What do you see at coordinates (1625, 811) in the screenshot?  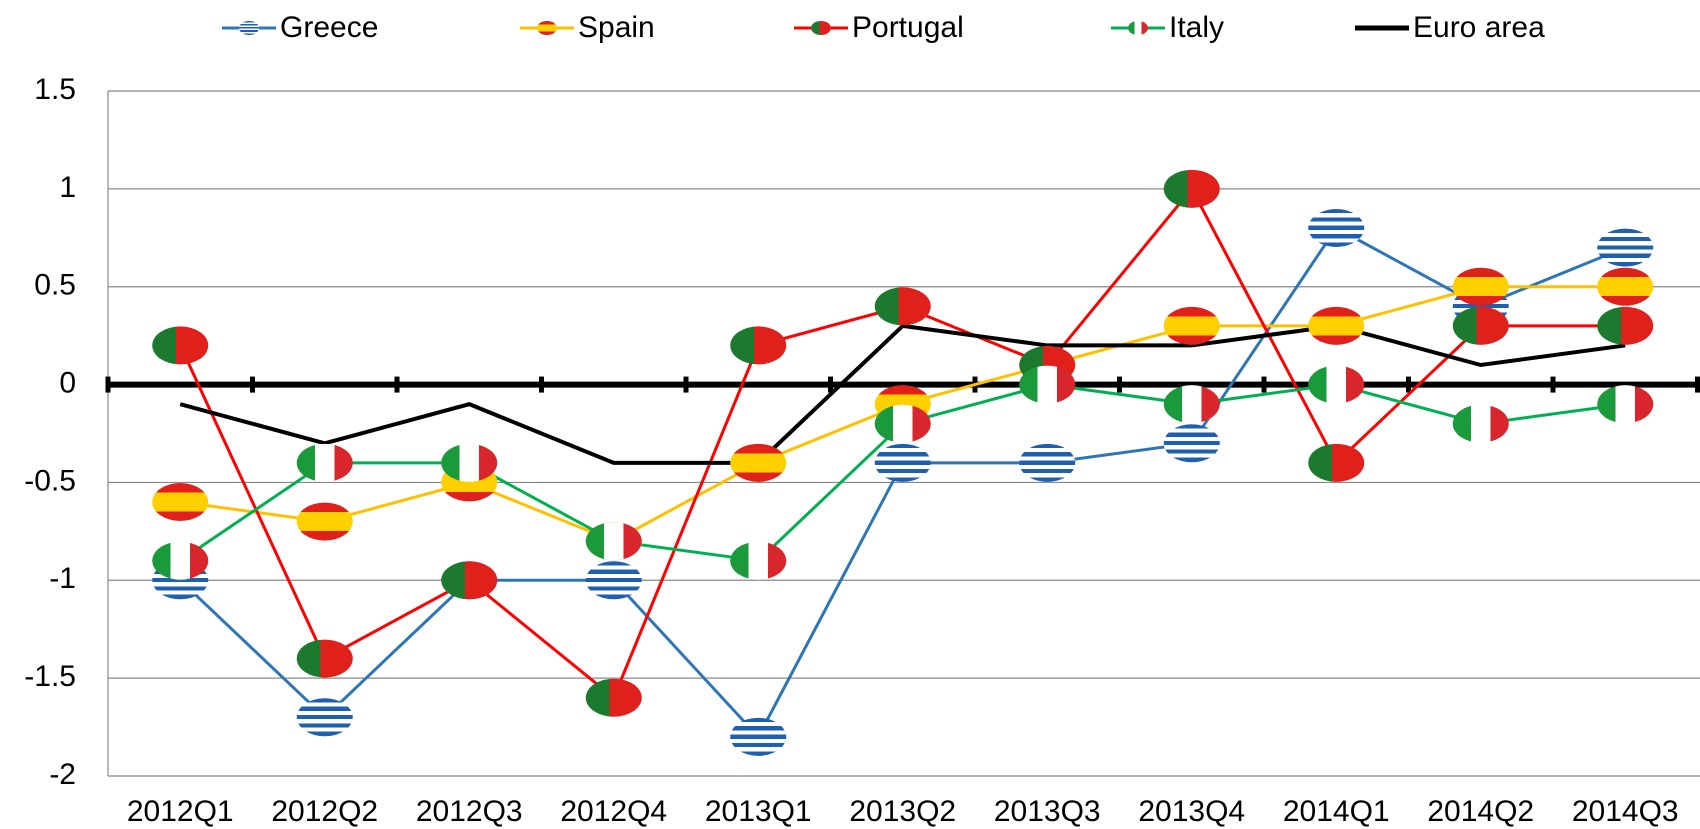 I see `x-tick-label: 2014Q3` at bounding box center [1625, 811].